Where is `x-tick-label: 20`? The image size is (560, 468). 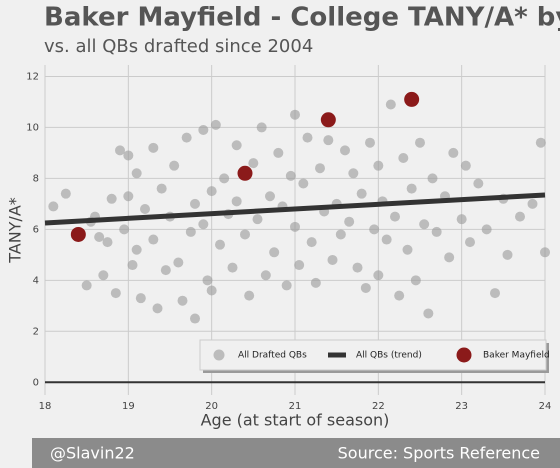 x-tick-label: 20 is located at coordinates (211, 406).